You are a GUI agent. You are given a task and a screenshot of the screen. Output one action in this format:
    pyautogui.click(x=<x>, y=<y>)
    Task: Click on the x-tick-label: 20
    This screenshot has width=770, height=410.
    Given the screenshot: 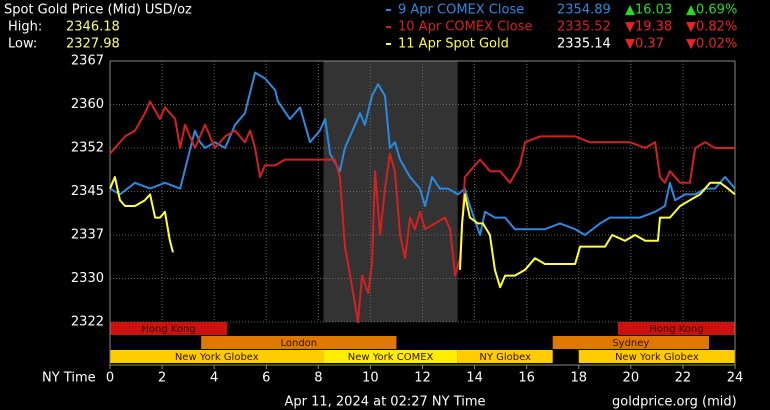 What is the action you would take?
    pyautogui.click(x=631, y=378)
    